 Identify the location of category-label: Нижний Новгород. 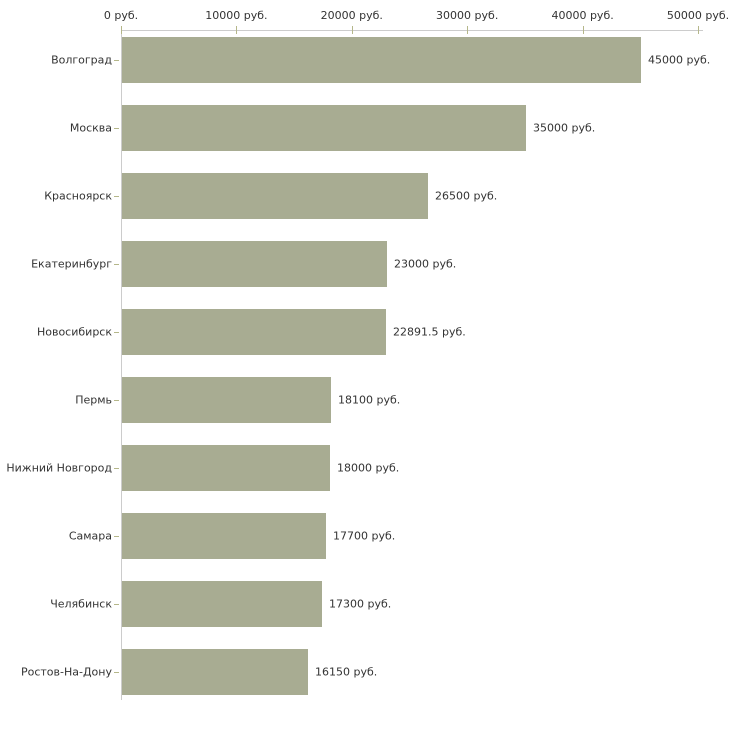
(59, 468).